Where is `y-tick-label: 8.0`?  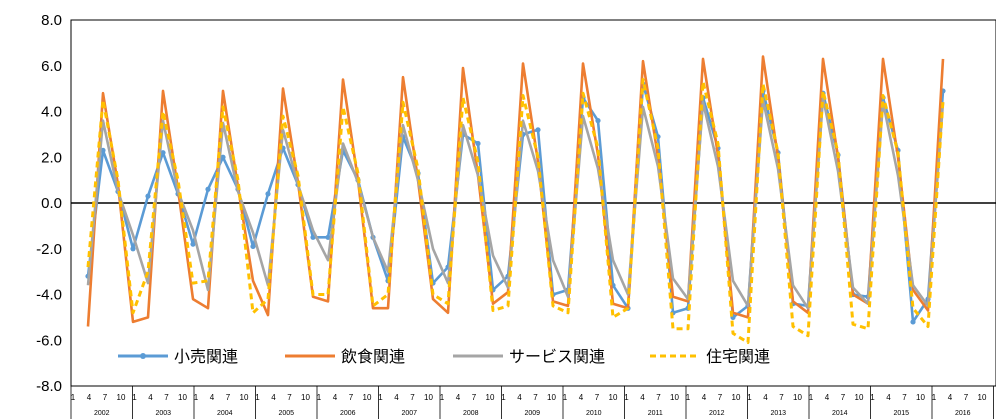 y-tick-label: 8.0 is located at coordinates (51, 20).